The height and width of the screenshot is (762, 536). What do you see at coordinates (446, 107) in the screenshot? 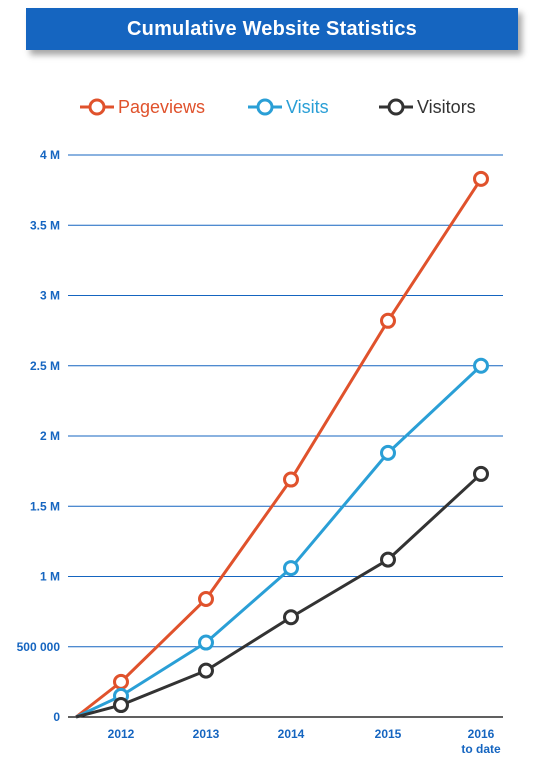
I see `legend-label: Visitors` at bounding box center [446, 107].